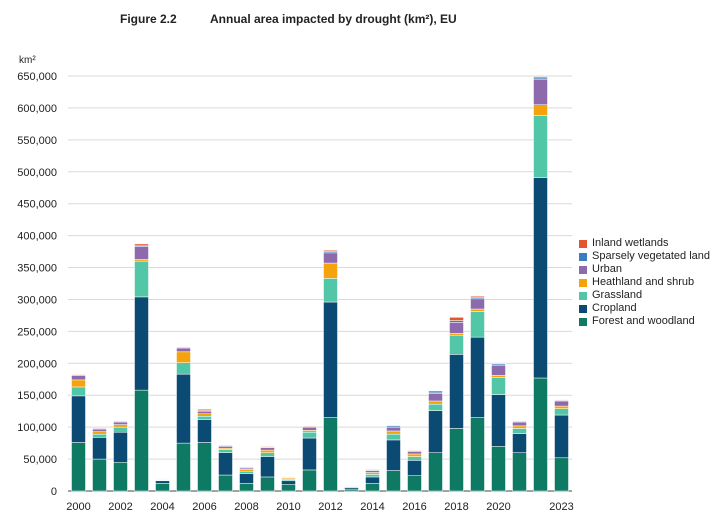 The width and height of the screenshot is (723, 517). I want to click on bar-stack-2009, so click(267, 469).